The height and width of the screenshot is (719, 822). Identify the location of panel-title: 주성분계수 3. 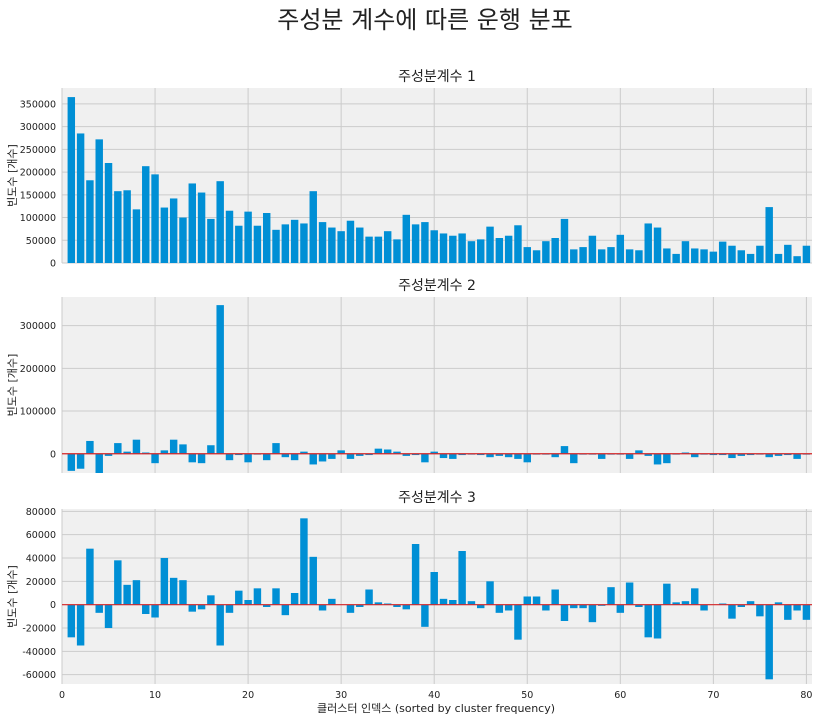
(437, 498).